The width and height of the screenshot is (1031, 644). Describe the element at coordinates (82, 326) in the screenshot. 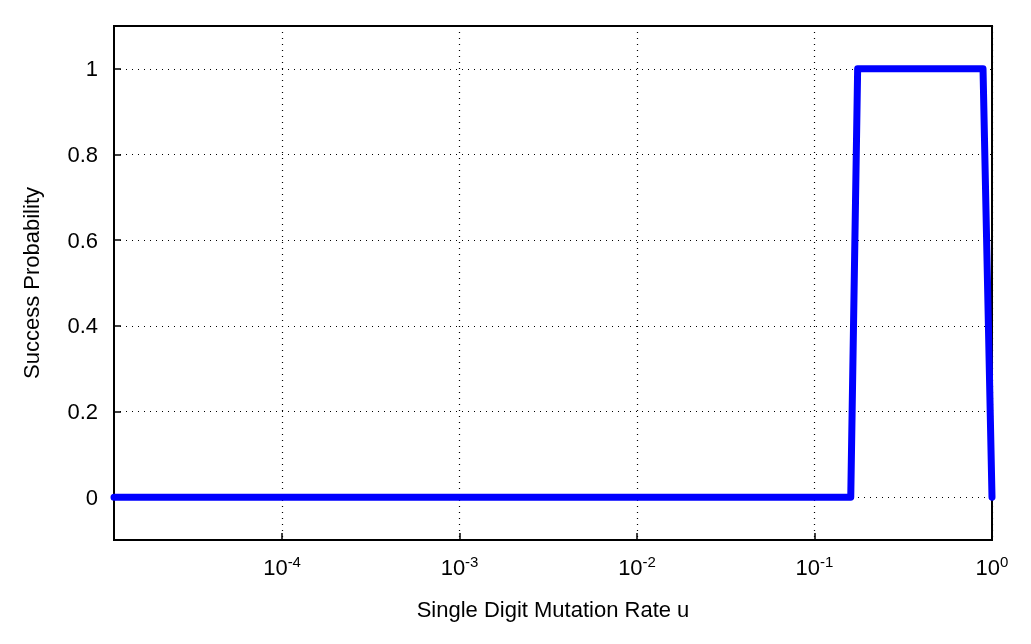

I see `y-tick-label: 0.4` at that location.